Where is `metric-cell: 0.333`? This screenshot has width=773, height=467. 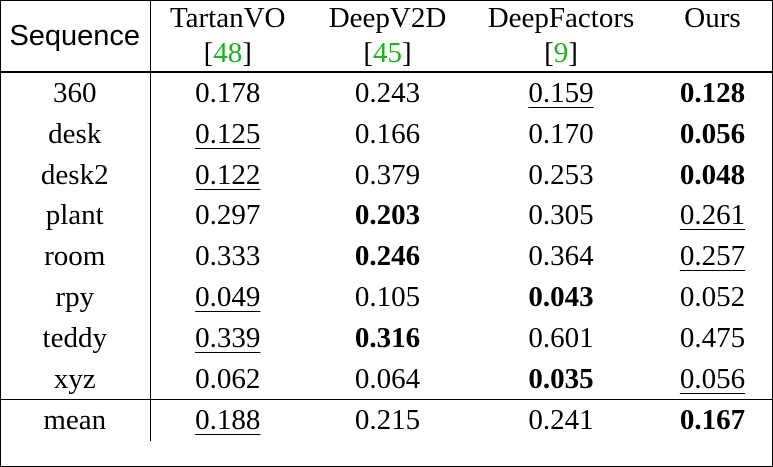 metric-cell: 0.333 is located at coordinates (227, 256).